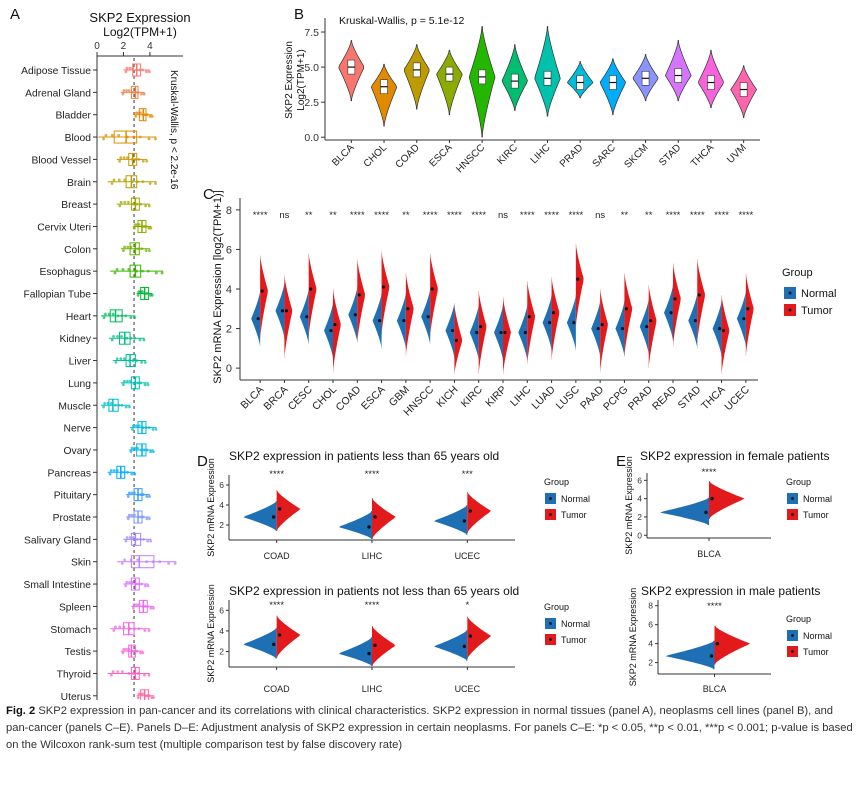  What do you see at coordinates (593, 311) in the screenshot?
I see `panel-c-violin-group: ns PAAD` at bounding box center [593, 311].